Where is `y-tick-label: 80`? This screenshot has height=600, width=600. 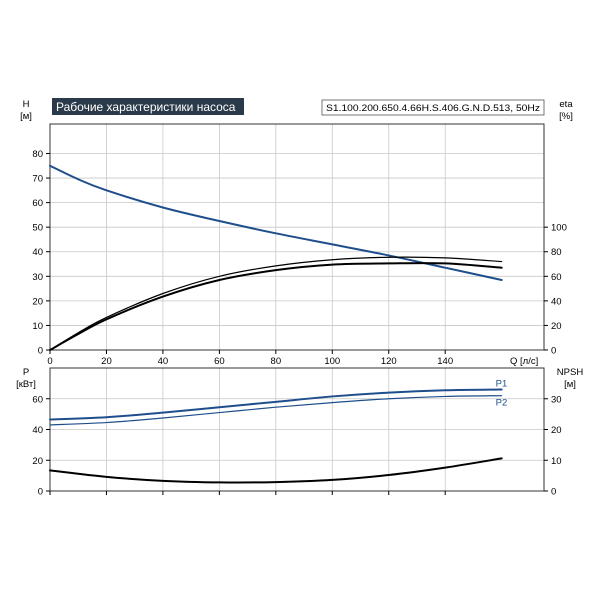
y-tick-label: 80 is located at coordinates (37, 154).